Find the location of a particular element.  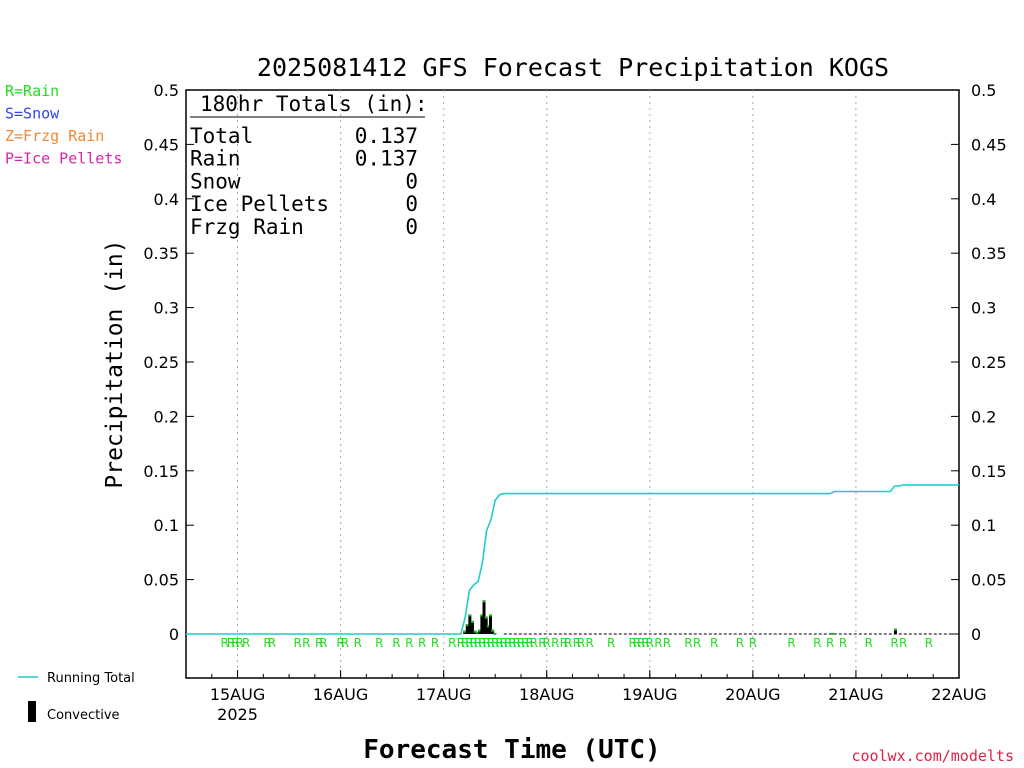

y-tick-label-right: 0.15 is located at coordinates (989, 471).